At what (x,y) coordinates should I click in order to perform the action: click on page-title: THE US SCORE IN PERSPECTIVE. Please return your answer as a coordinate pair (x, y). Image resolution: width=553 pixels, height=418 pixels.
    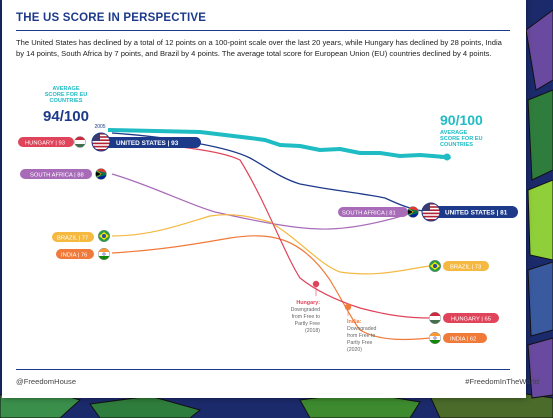
    Looking at the image, I should click on (111, 18).